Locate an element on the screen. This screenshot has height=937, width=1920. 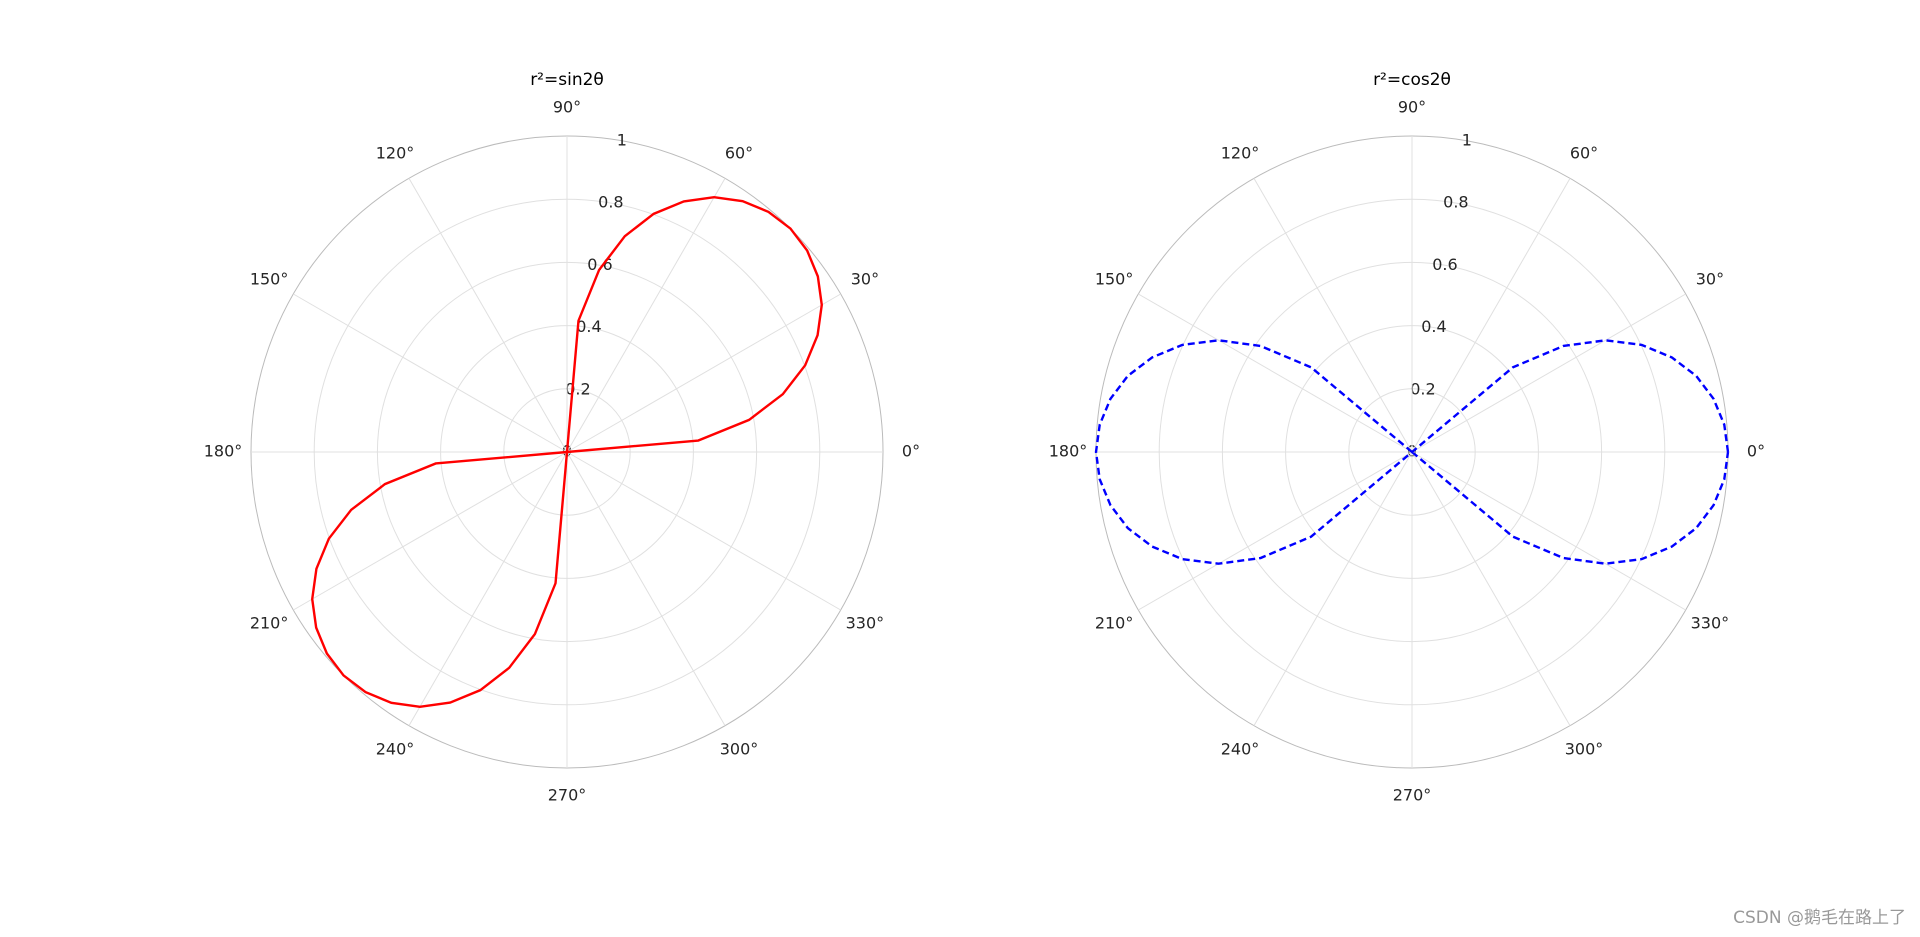
chart-title: r²=sin2θ is located at coordinates (567, 80).